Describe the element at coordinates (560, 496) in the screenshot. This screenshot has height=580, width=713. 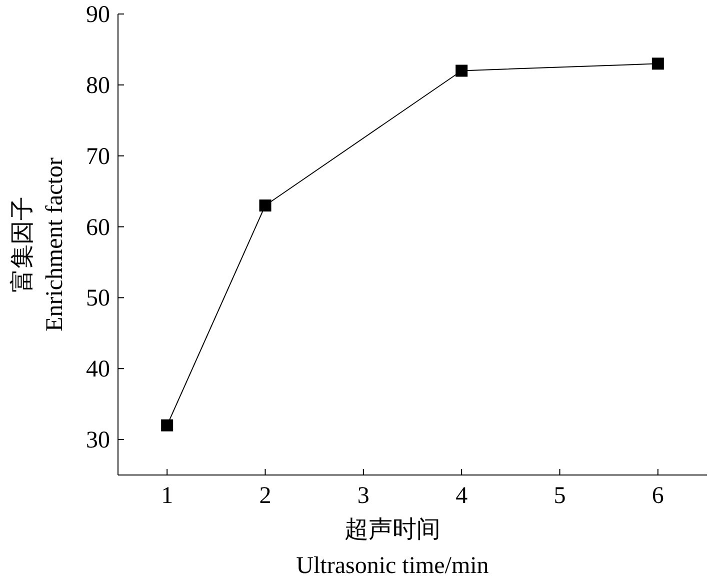
I see `x-tick-label: 5` at that location.